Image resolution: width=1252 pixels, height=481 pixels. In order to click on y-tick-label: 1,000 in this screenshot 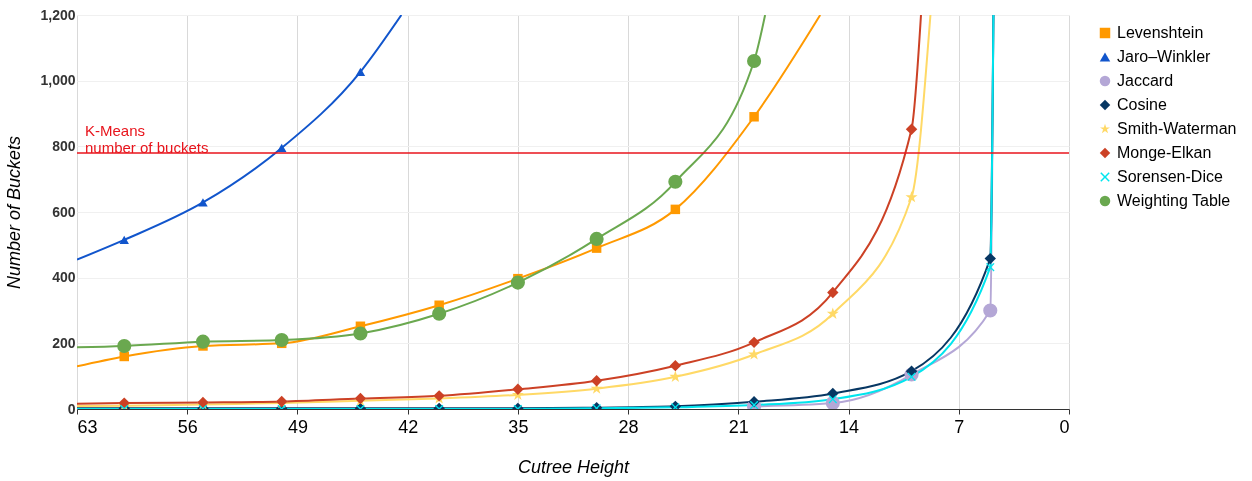, I will do `click(58, 80)`.